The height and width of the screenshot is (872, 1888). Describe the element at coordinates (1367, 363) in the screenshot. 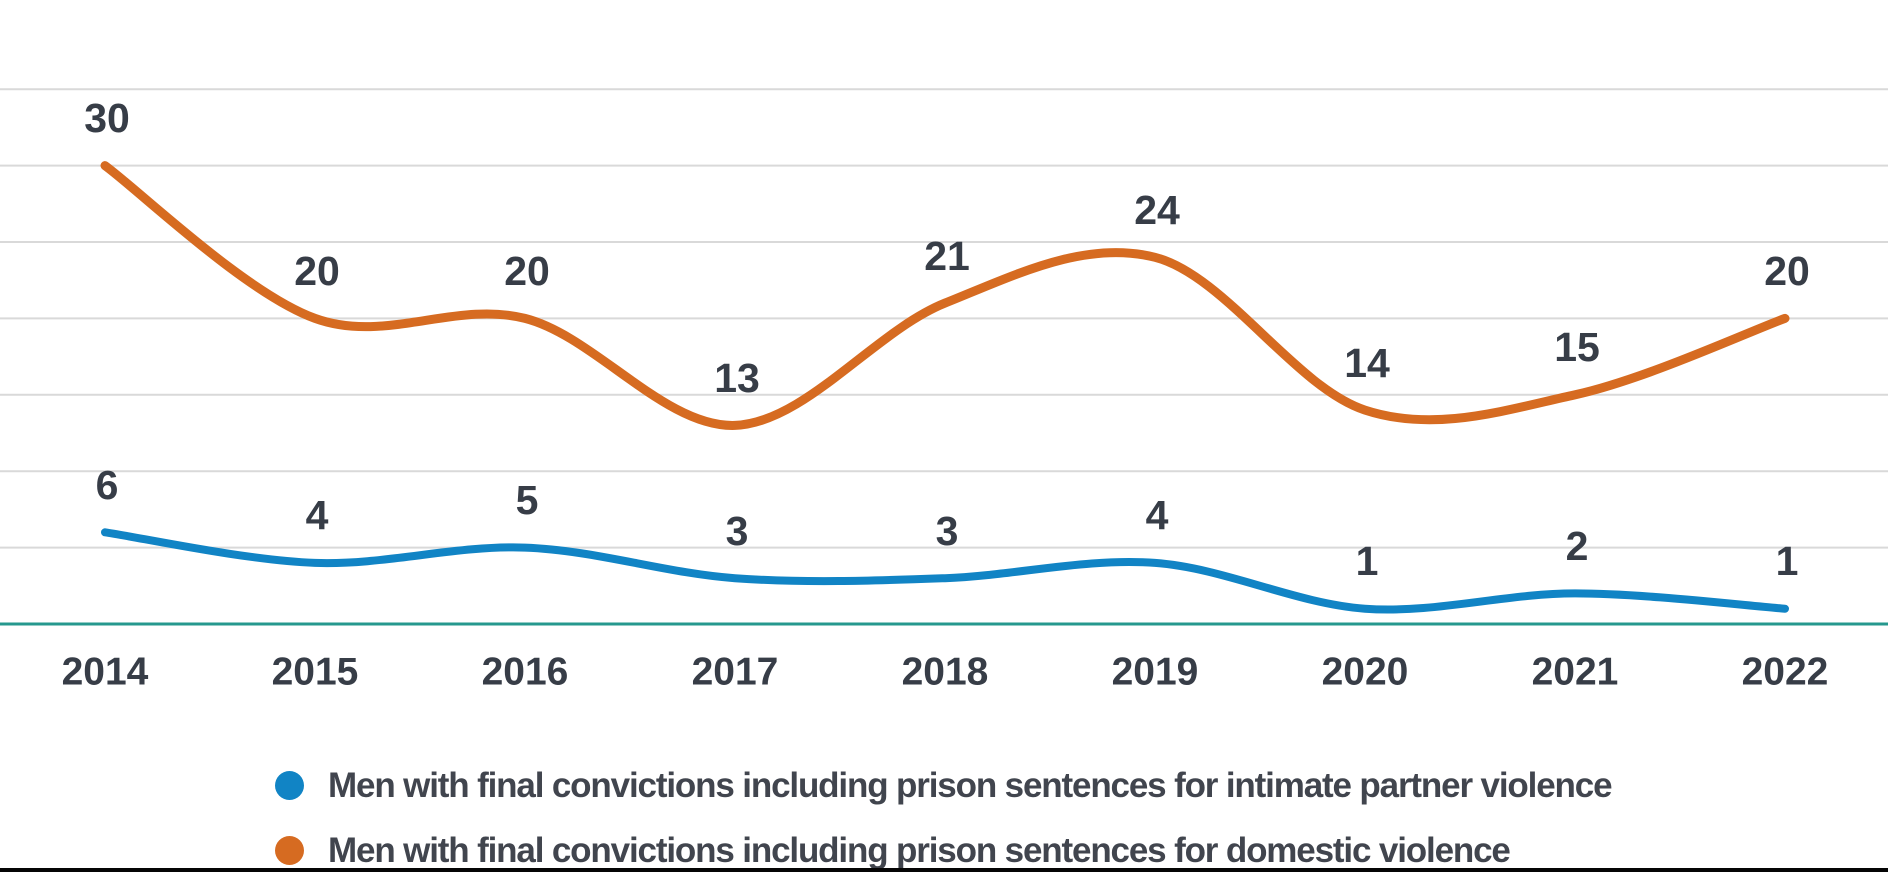

I see `svg-text: 14` at that location.